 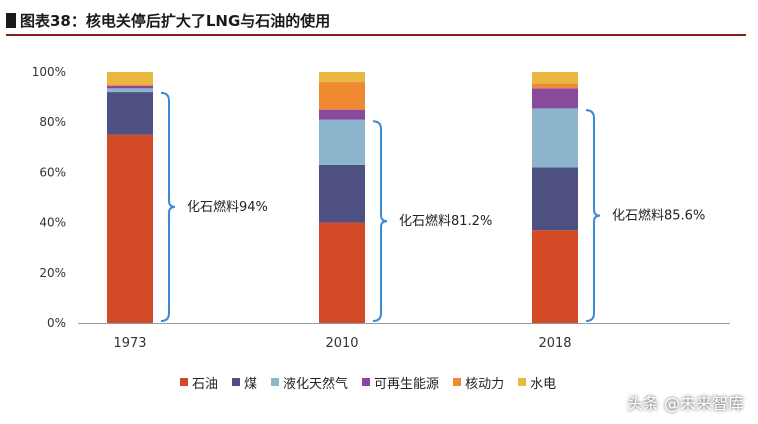 I want to click on annotation-label: 化石燃料94%, so click(x=227, y=207).